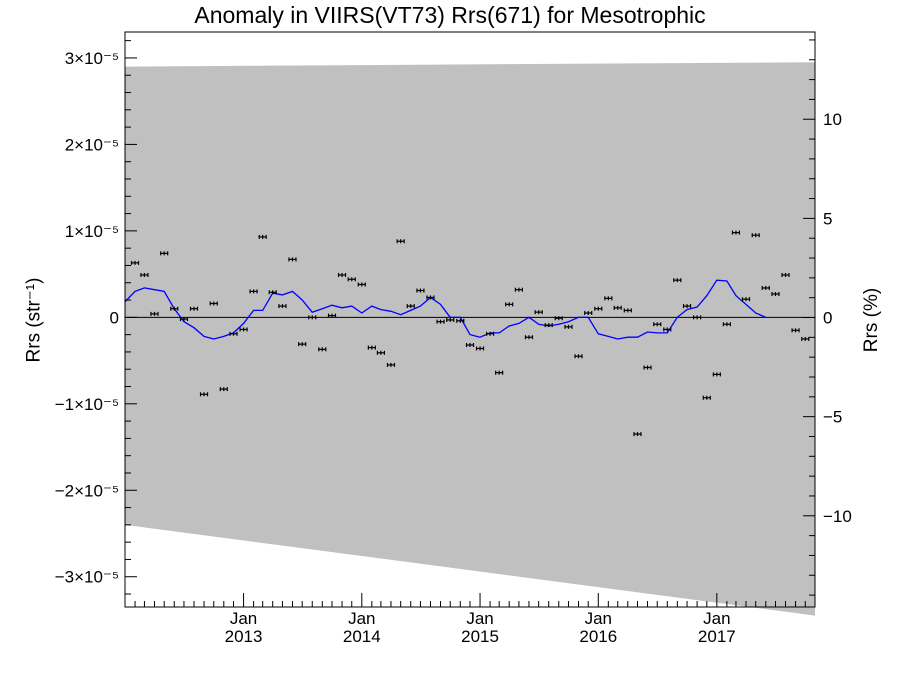 The image size is (900, 675). Describe the element at coordinates (92, 144) in the screenshot. I see `y-tick-label-left: 2×10⁻⁵` at that location.